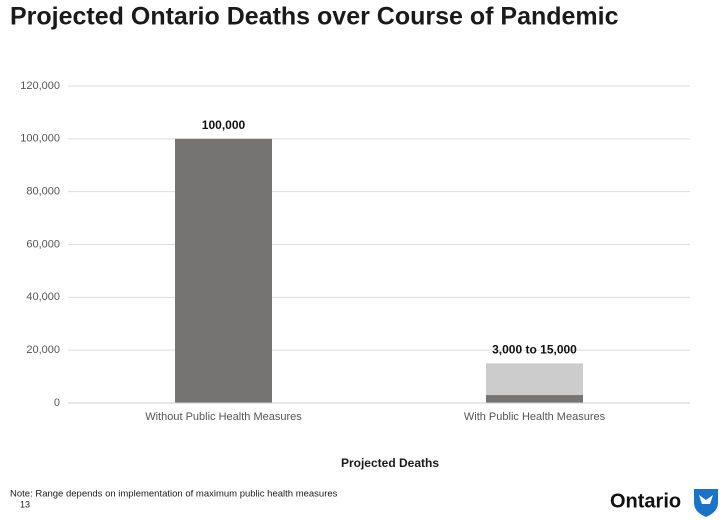 The height and width of the screenshot is (520, 726). What do you see at coordinates (25, 504) in the screenshot?
I see `page-number: 13` at bounding box center [25, 504].